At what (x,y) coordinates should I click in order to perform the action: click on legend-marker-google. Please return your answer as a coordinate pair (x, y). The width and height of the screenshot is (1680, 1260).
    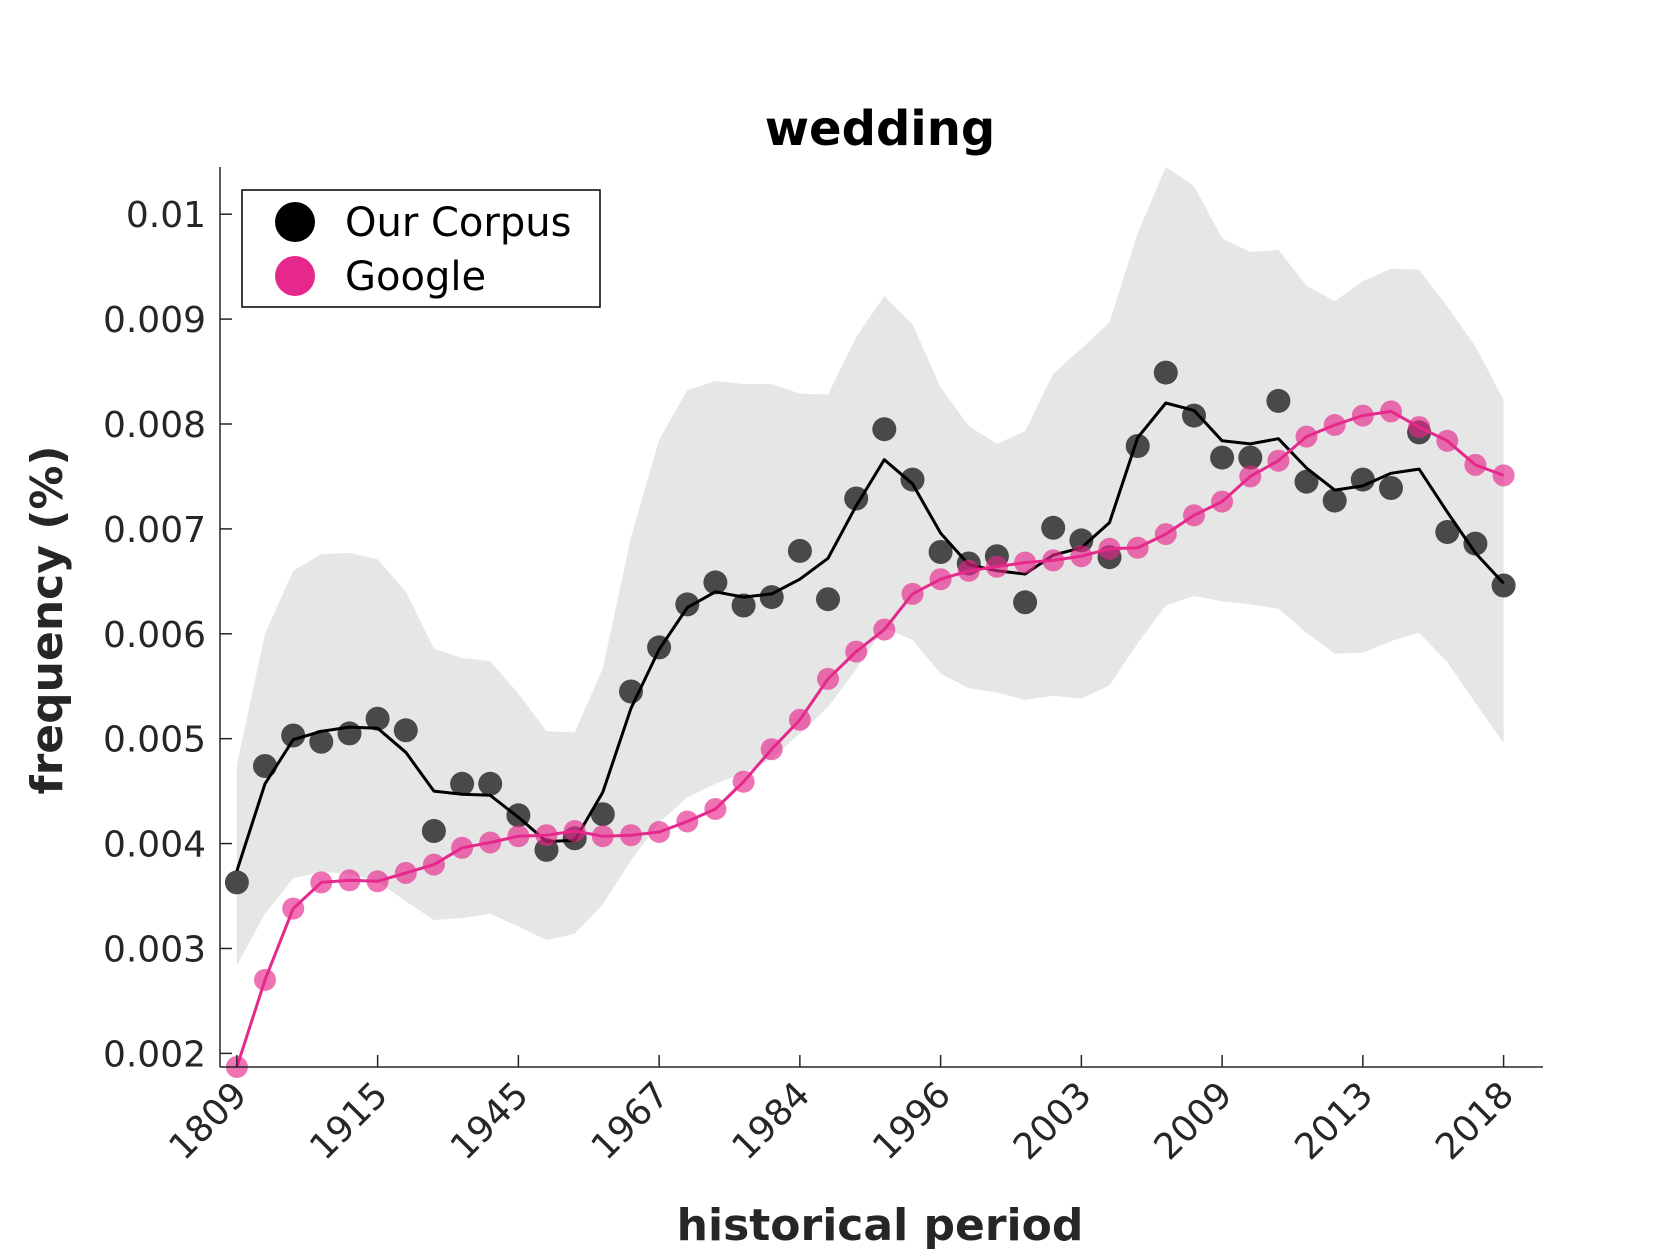
    Looking at the image, I should click on (295, 276).